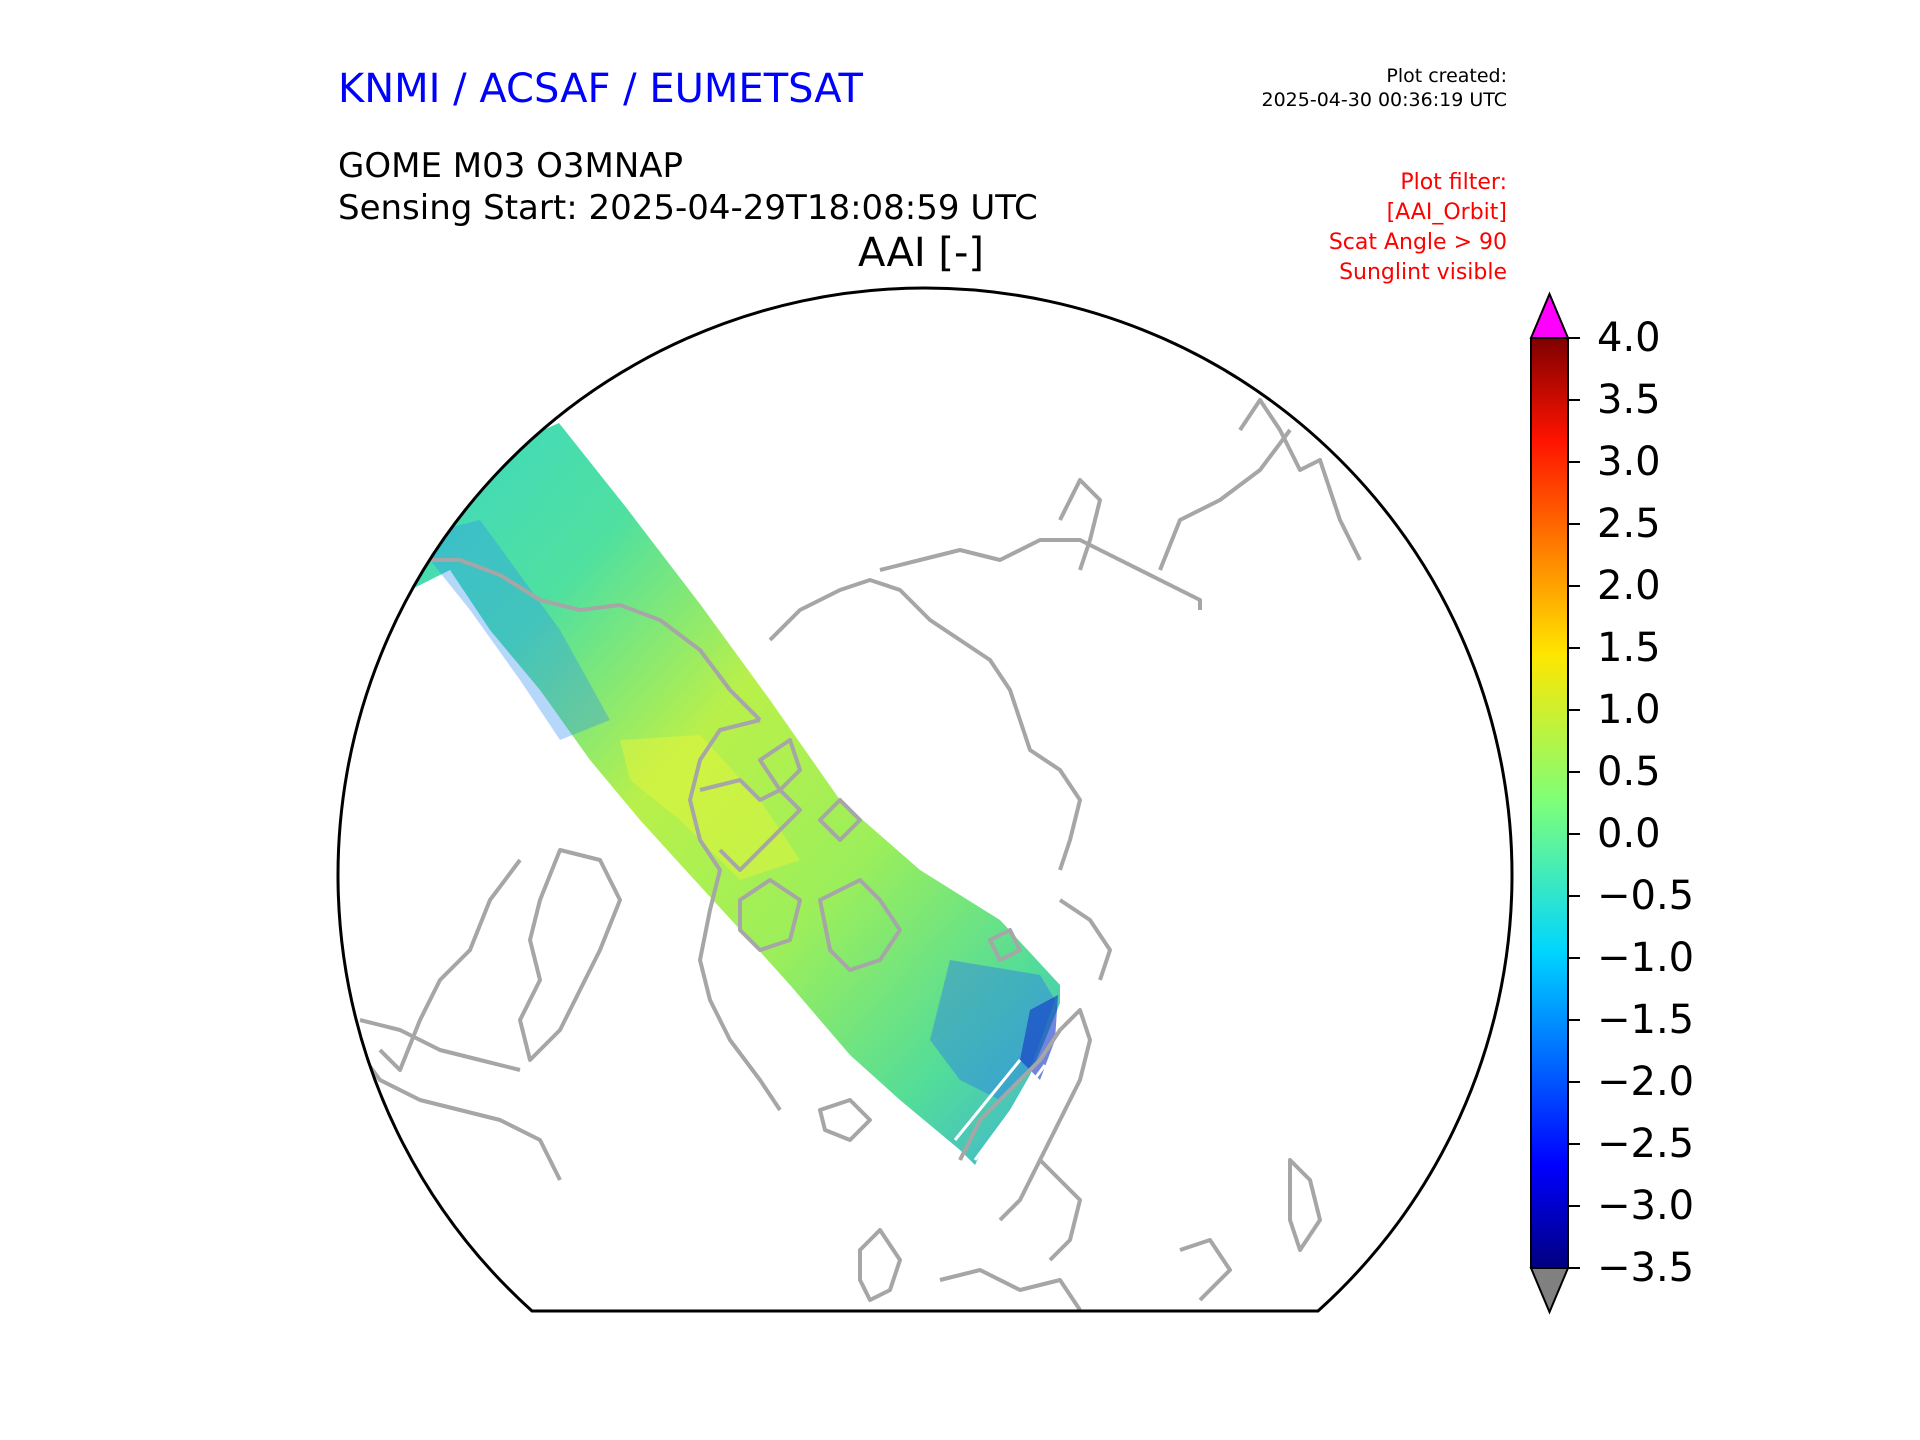 The height and width of the screenshot is (1440, 1920). Describe the element at coordinates (1629, 772) in the screenshot. I see `colorbar-tick-label: 0.5` at that location.